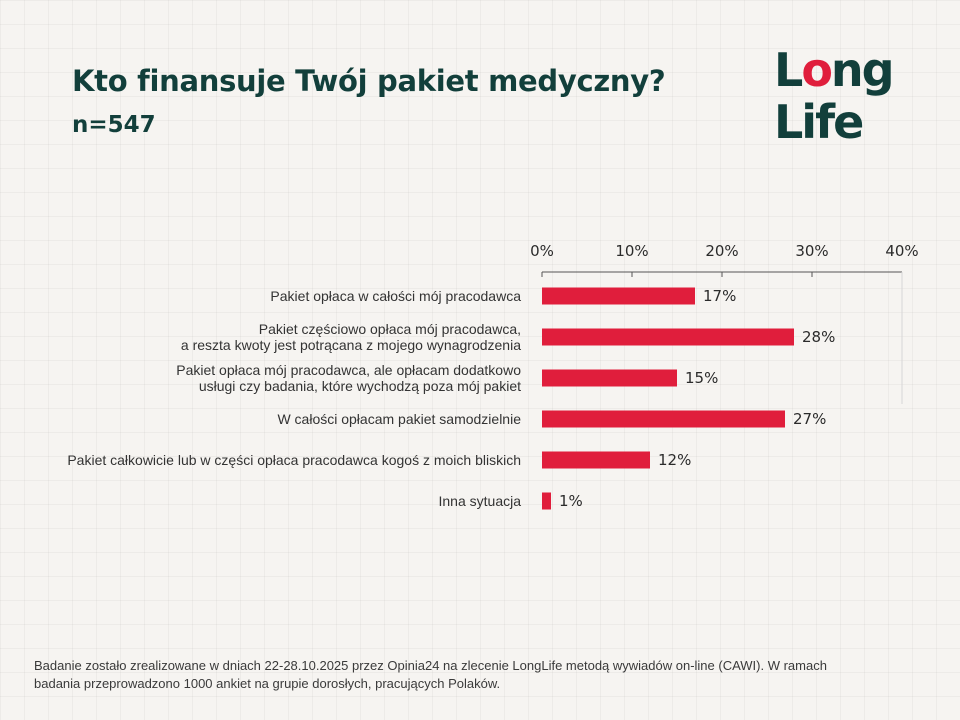 The width and height of the screenshot is (960, 720). Describe the element at coordinates (399, 419) in the screenshot. I see `category-label: W całości opłacam pakiet samodzielnie` at that location.